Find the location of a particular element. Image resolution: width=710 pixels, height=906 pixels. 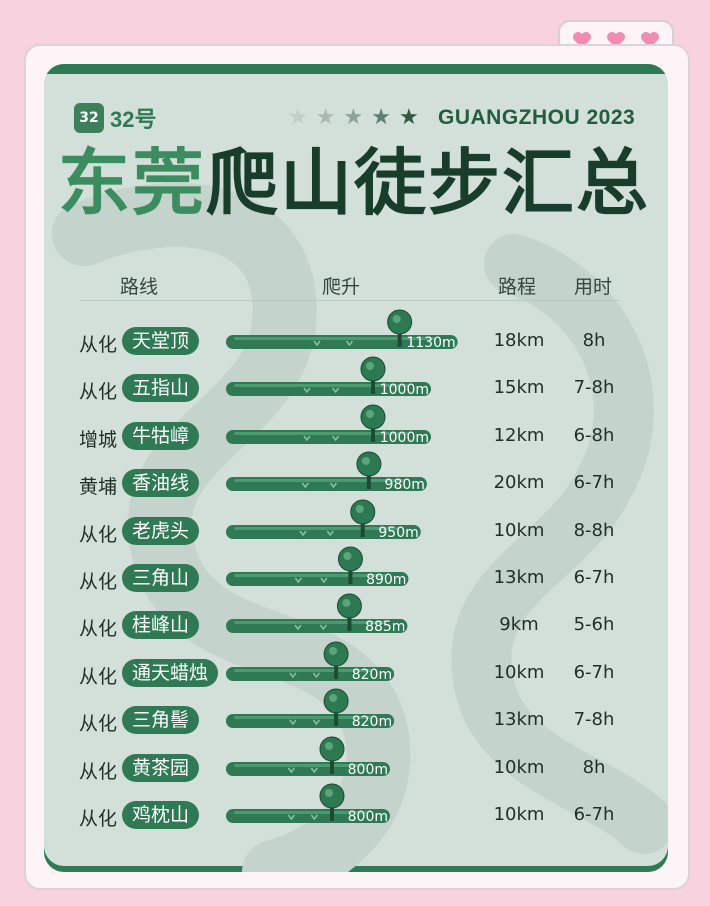

title-part-2: 爬山徒步汇总 is located at coordinates (428, 183).